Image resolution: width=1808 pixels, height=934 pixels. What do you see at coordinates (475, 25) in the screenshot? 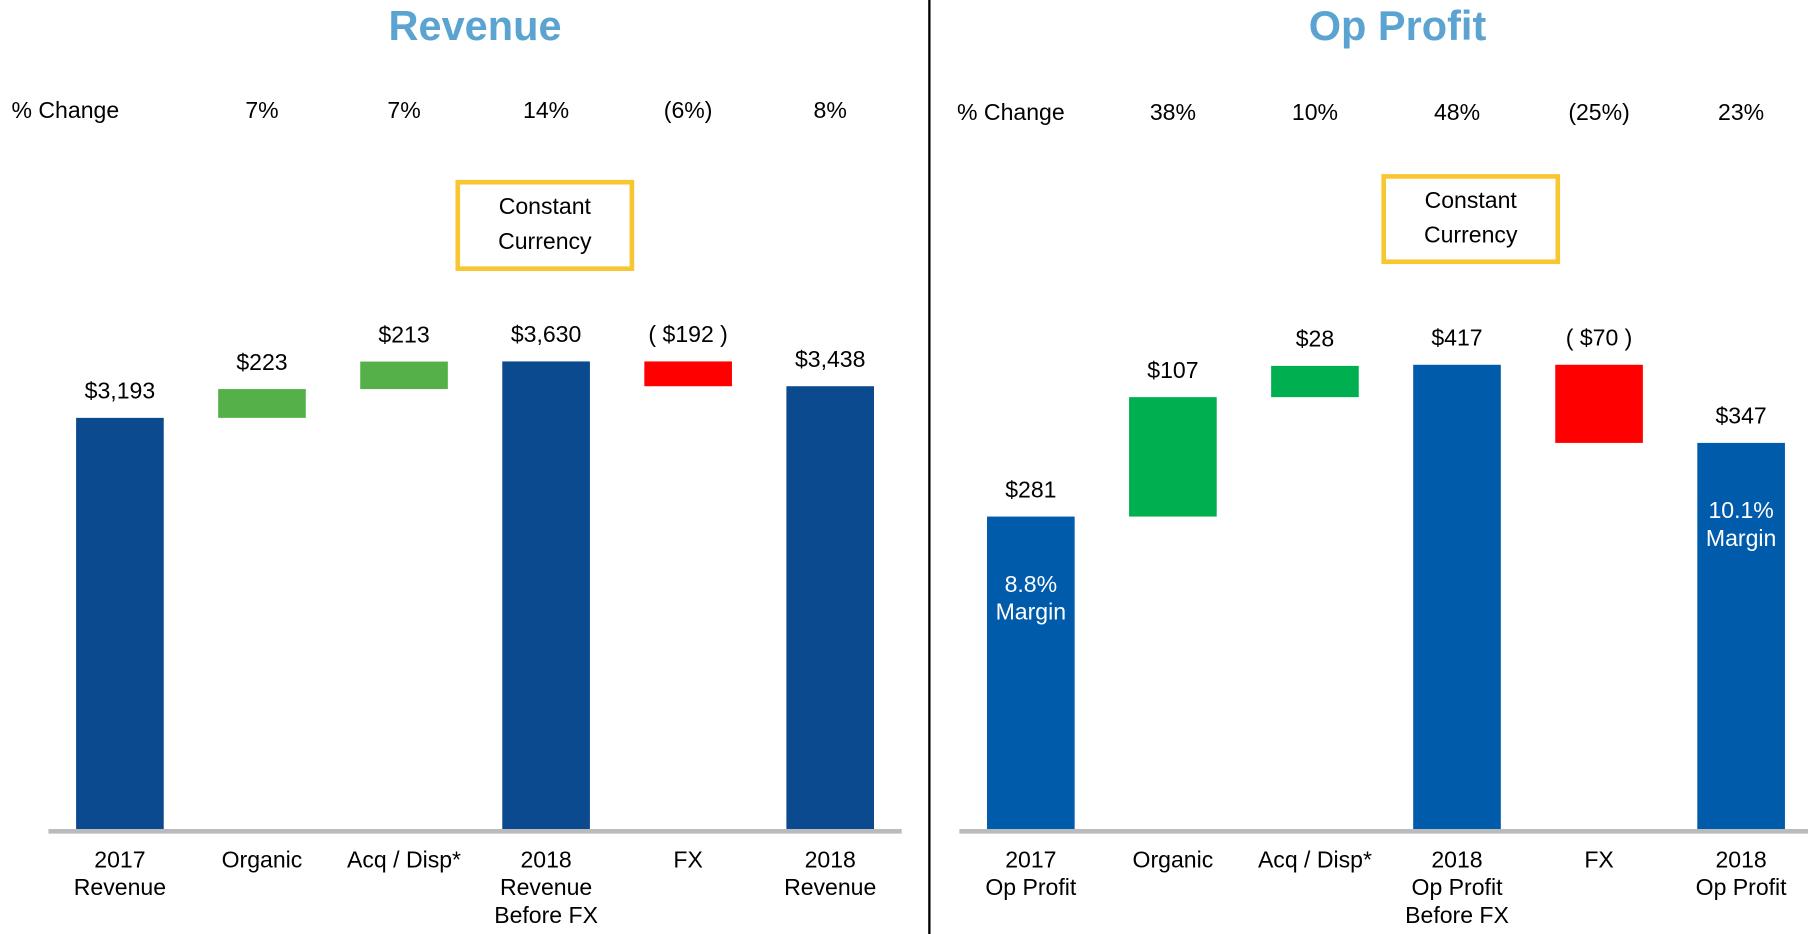
I see `chart-title: Revenue` at bounding box center [475, 25].